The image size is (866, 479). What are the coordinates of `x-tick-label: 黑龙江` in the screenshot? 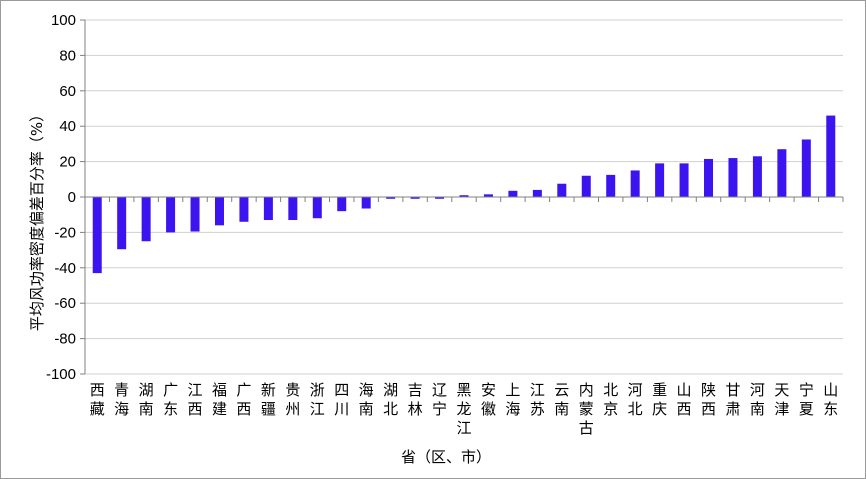 It's located at (463, 409).